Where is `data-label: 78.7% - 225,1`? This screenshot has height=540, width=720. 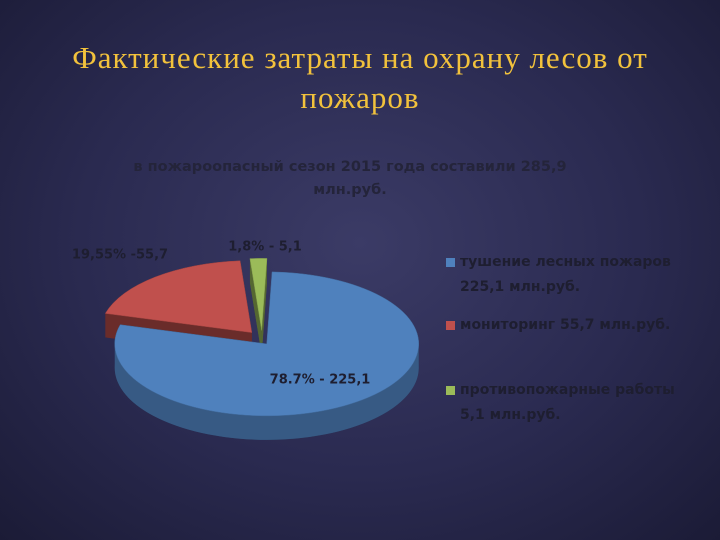
data-label: 78.7% - 225,1 is located at coordinates (320, 380).